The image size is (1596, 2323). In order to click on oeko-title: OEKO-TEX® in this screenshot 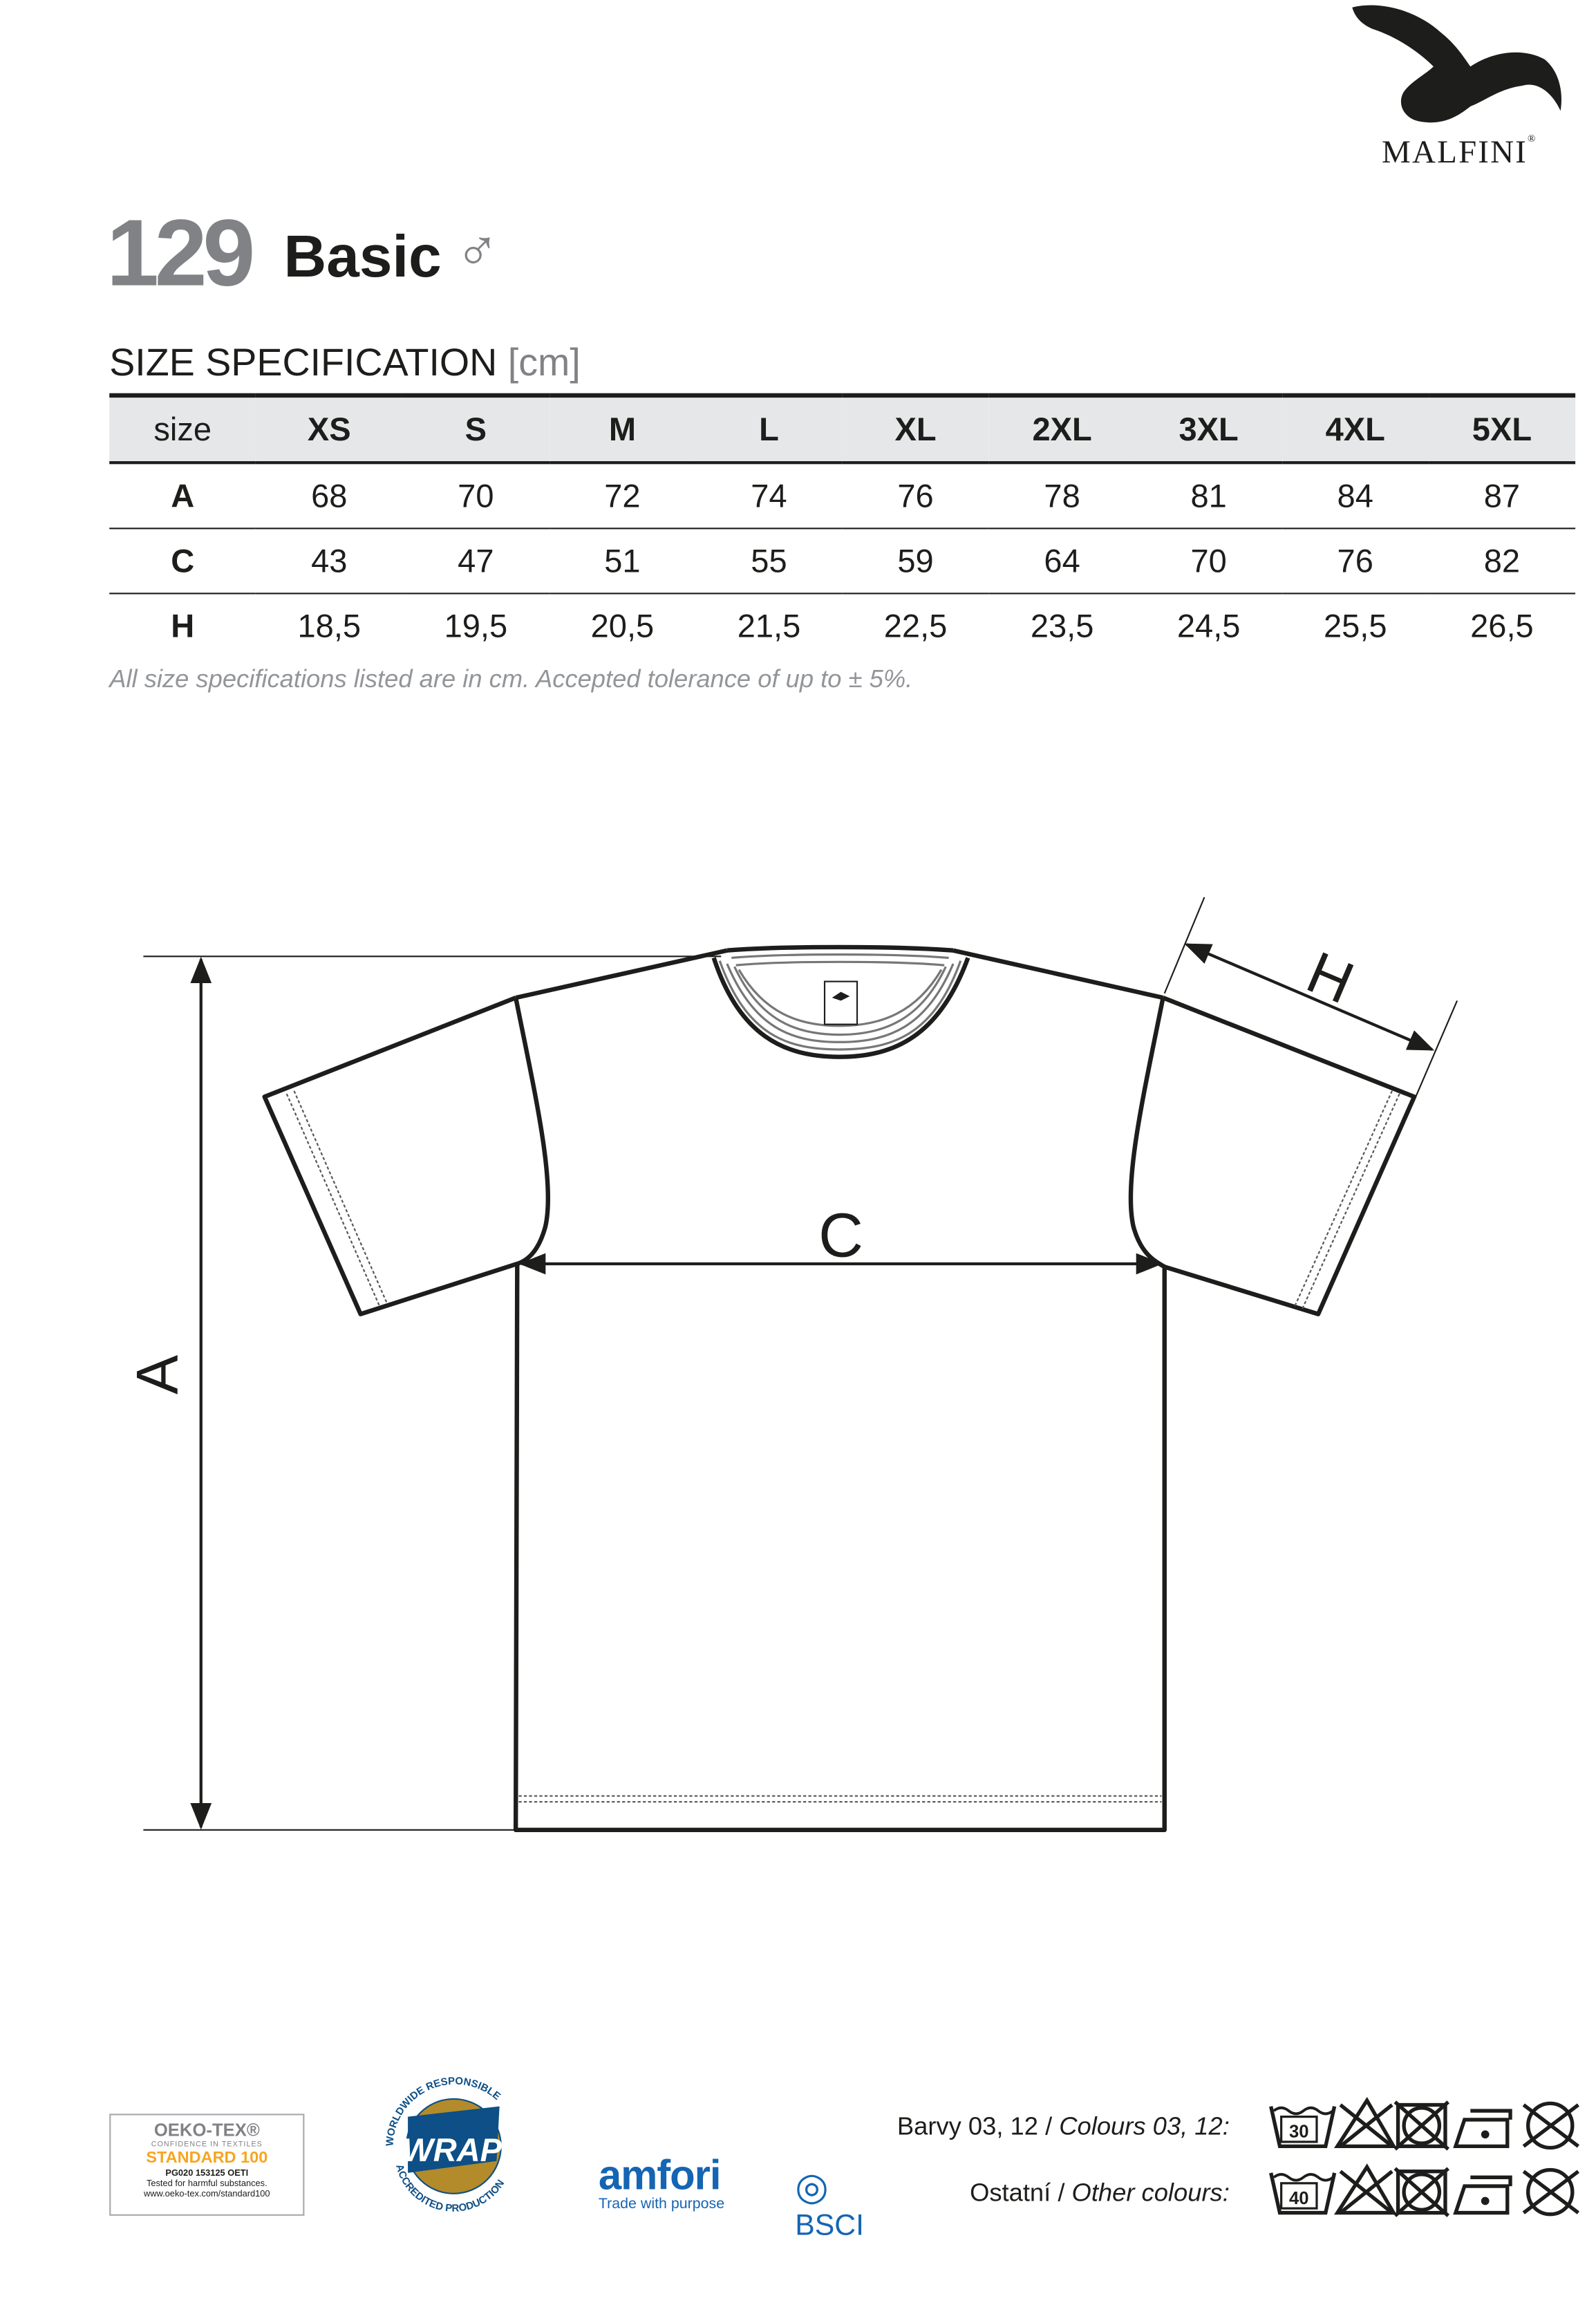, I will do `click(206, 2129)`.